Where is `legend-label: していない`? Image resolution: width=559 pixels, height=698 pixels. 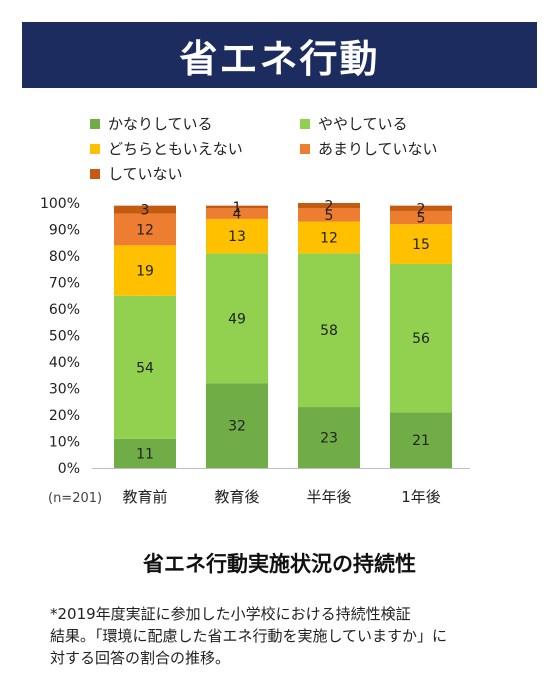
legend-label: していない is located at coordinates (145, 174).